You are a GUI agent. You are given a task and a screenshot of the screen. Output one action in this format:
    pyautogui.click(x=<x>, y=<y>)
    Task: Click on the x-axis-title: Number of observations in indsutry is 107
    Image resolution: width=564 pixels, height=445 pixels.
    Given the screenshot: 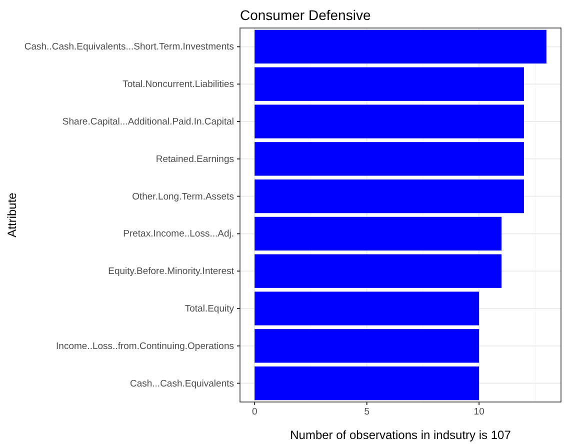 What is the action you would take?
    pyautogui.click(x=401, y=435)
    